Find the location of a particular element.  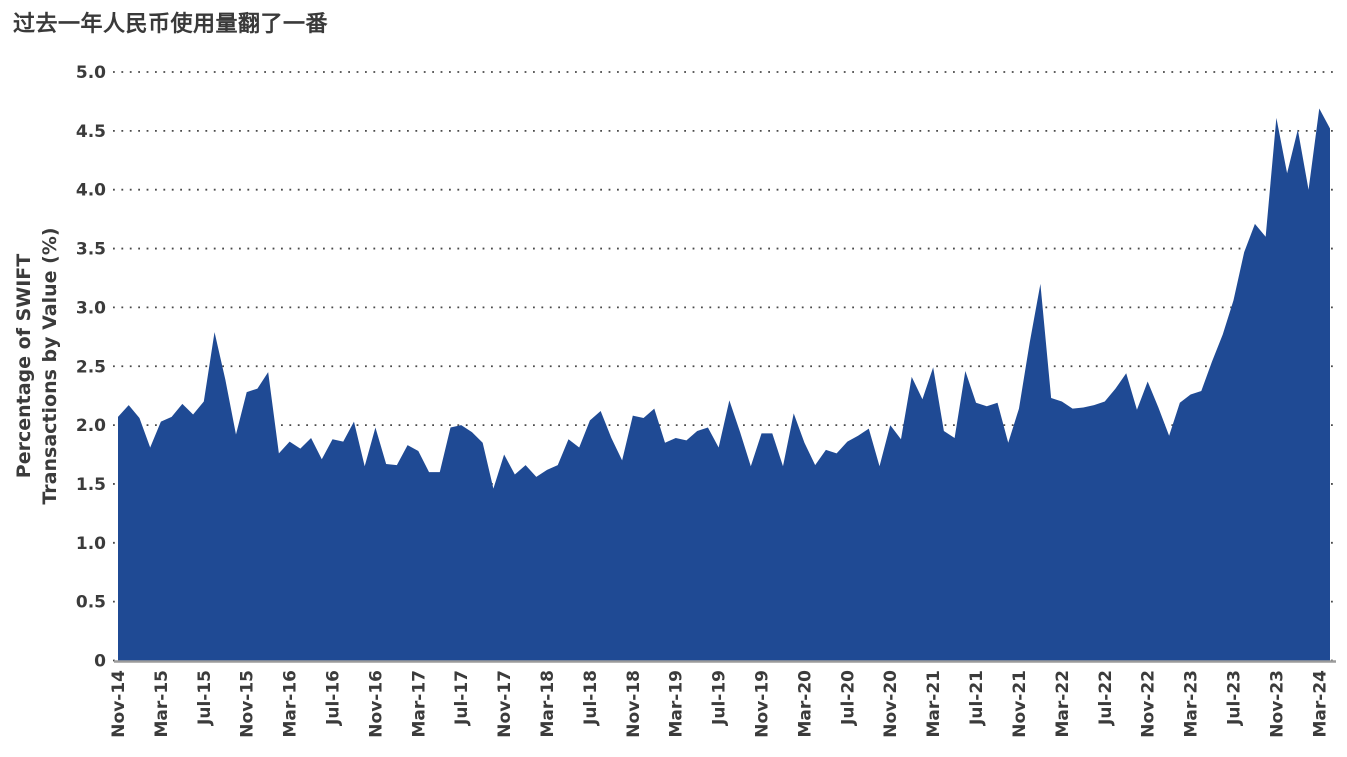

x-tick-label: Mar-21 is located at coordinates (934, 704).